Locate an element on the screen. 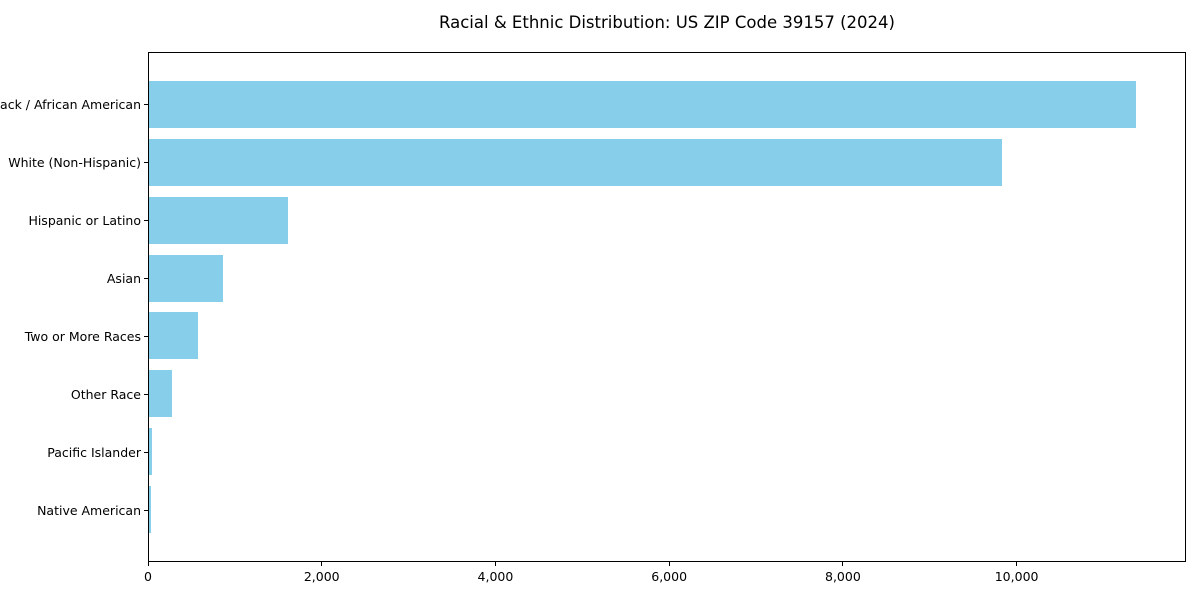 The width and height of the screenshot is (1200, 600). bar-asian is located at coordinates (186, 278).